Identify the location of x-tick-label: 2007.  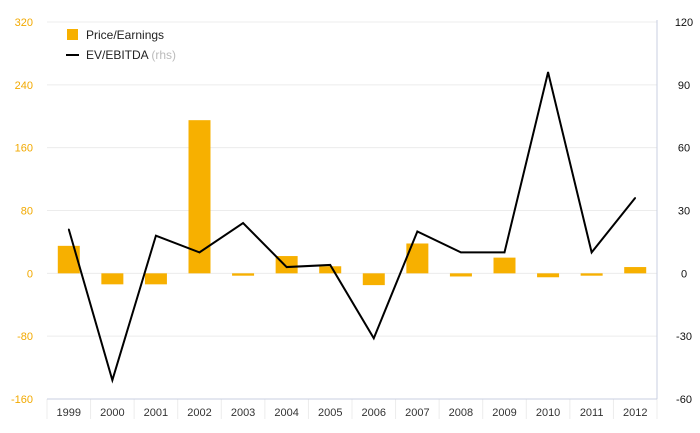
(417, 413).